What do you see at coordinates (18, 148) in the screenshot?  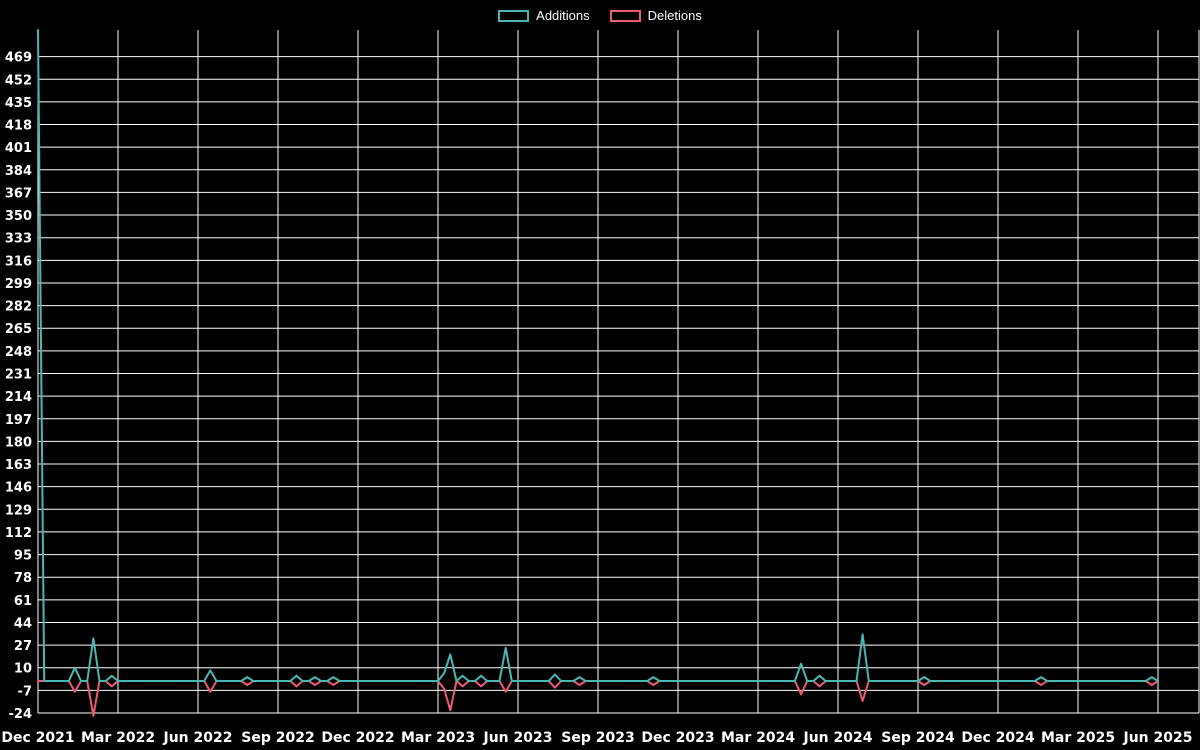 I see `y-tick-label: 401` at bounding box center [18, 148].